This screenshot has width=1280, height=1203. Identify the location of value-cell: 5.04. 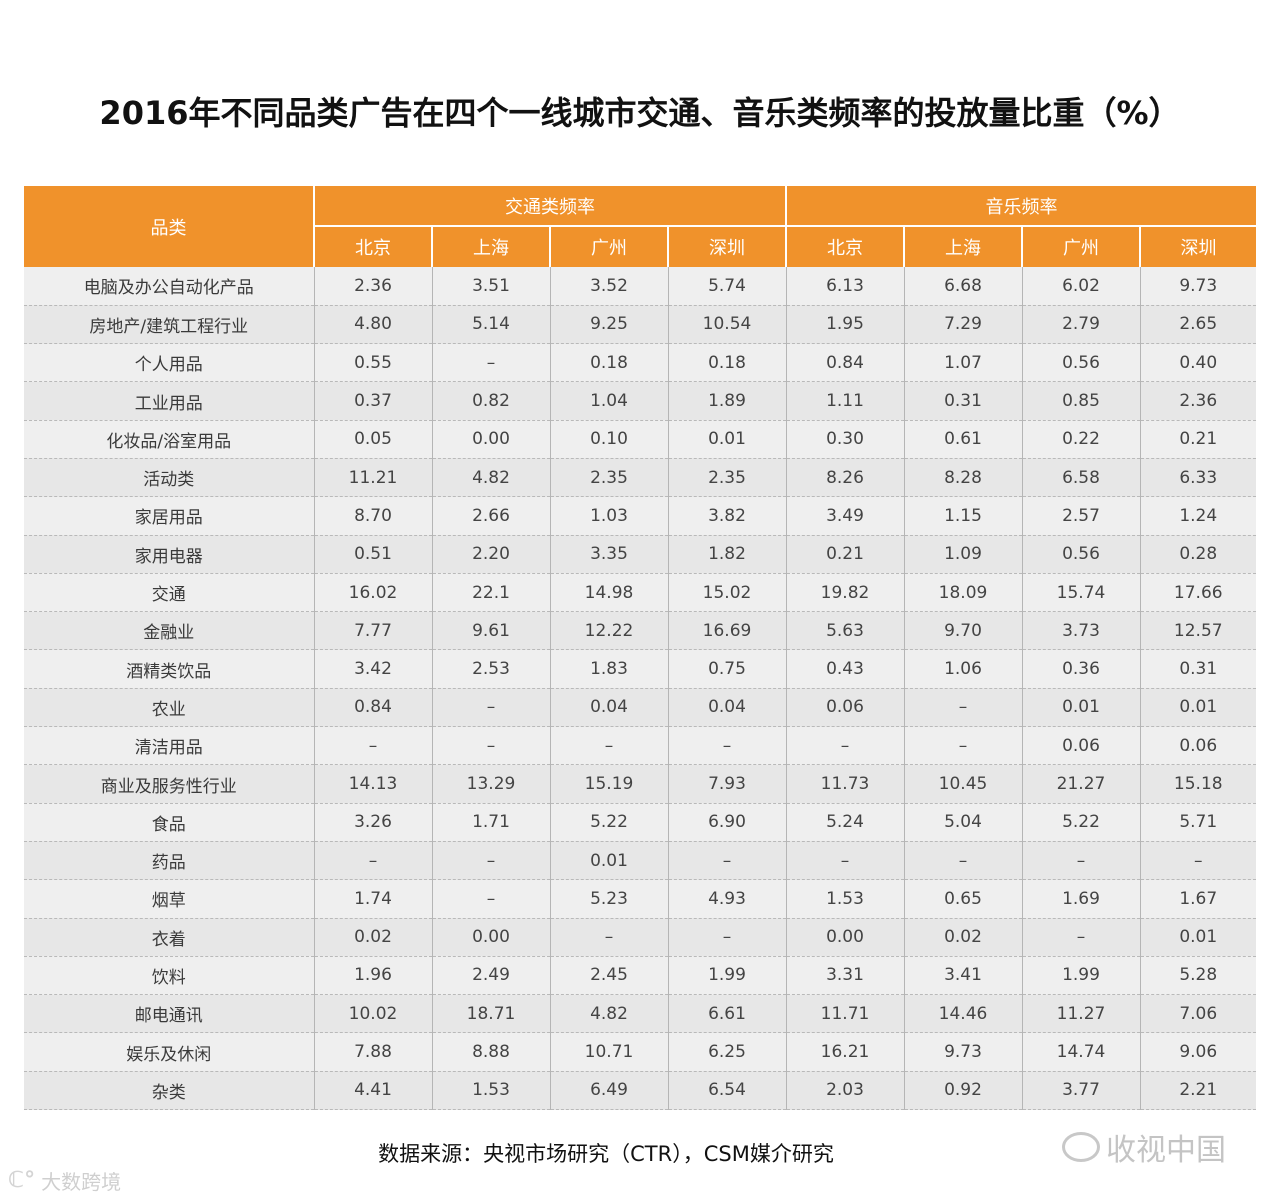
(963, 822).